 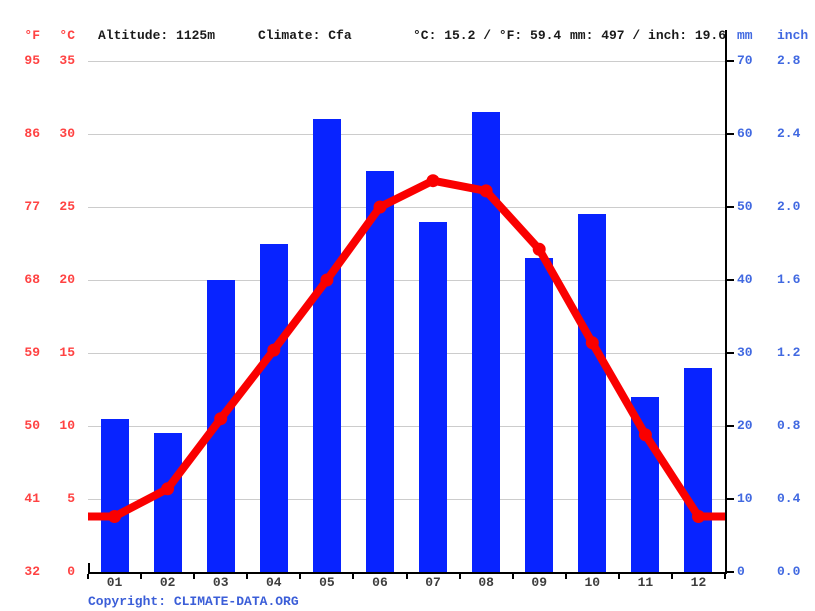 What do you see at coordinates (32, 498) in the screenshot?
I see `fahrenheit-tick-label: 41` at bounding box center [32, 498].